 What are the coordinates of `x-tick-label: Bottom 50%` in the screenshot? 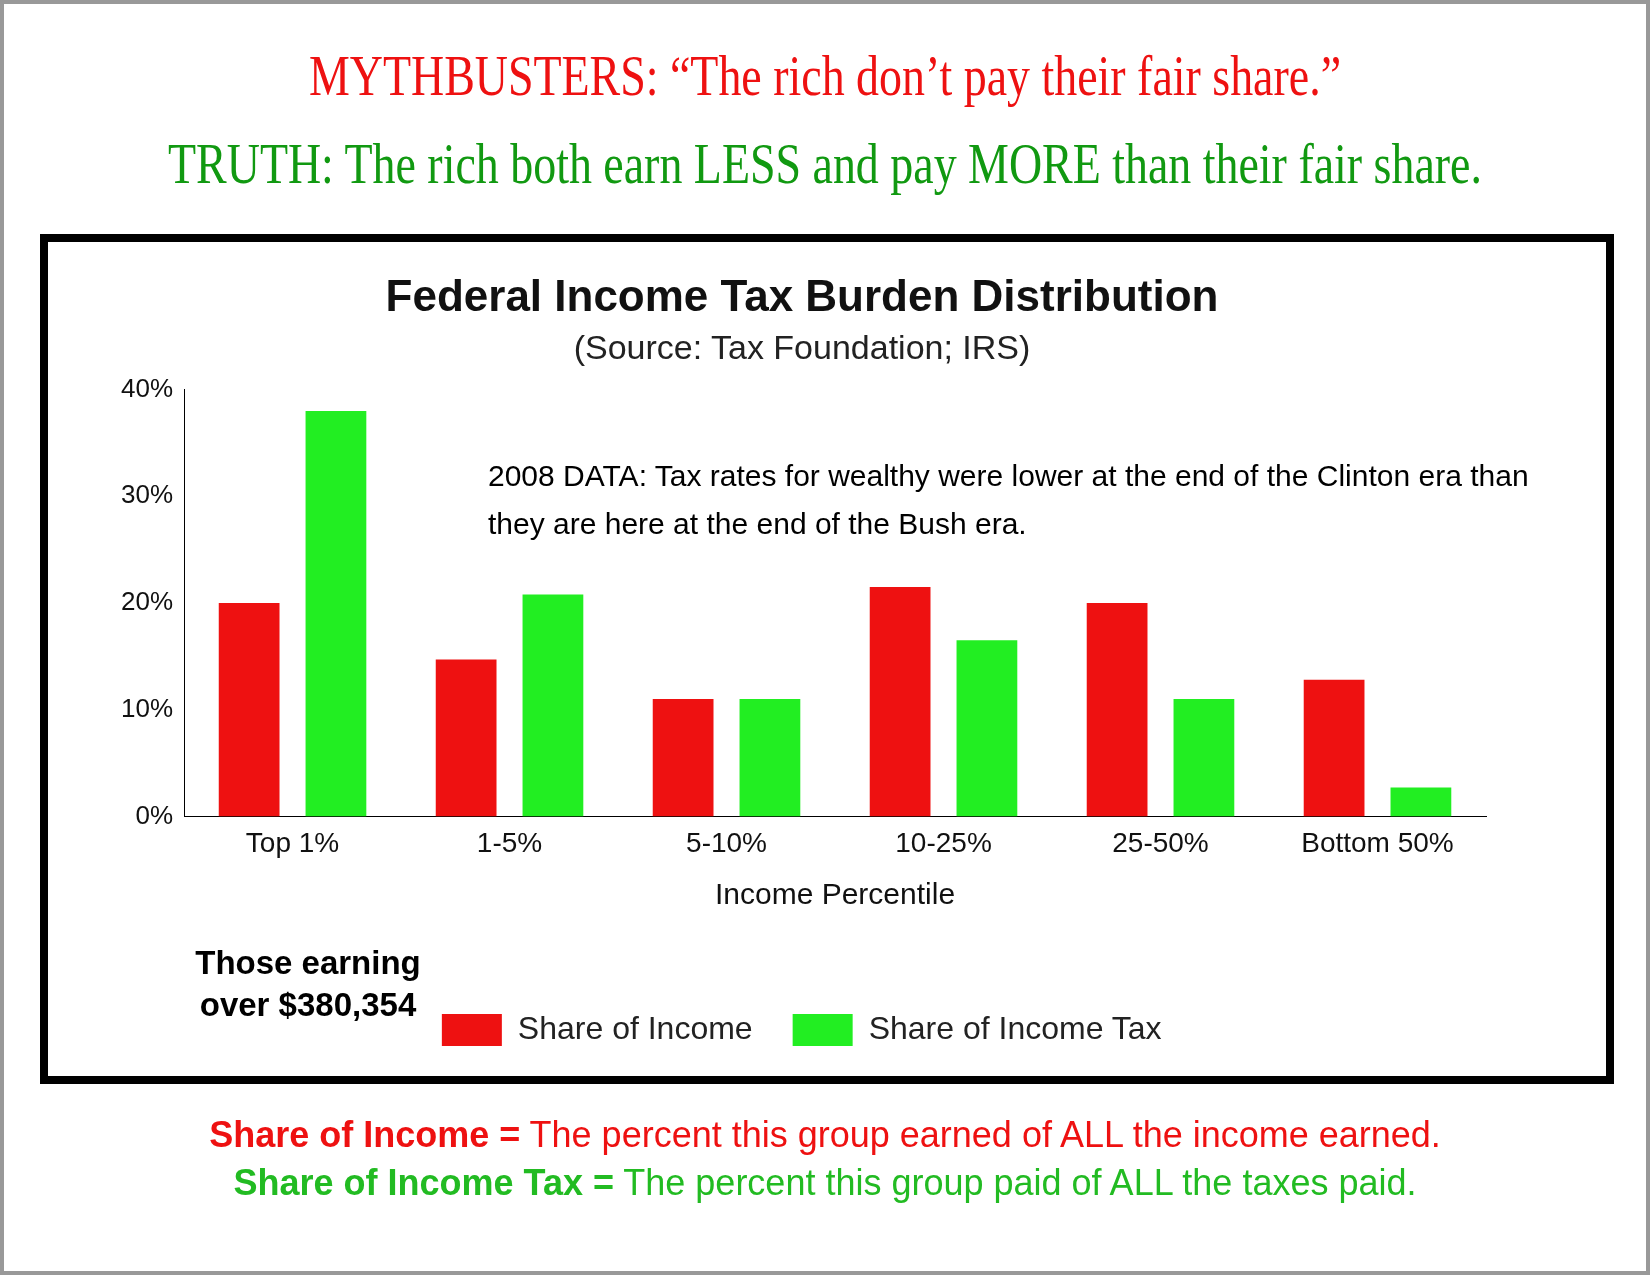 It's located at (1377, 842).